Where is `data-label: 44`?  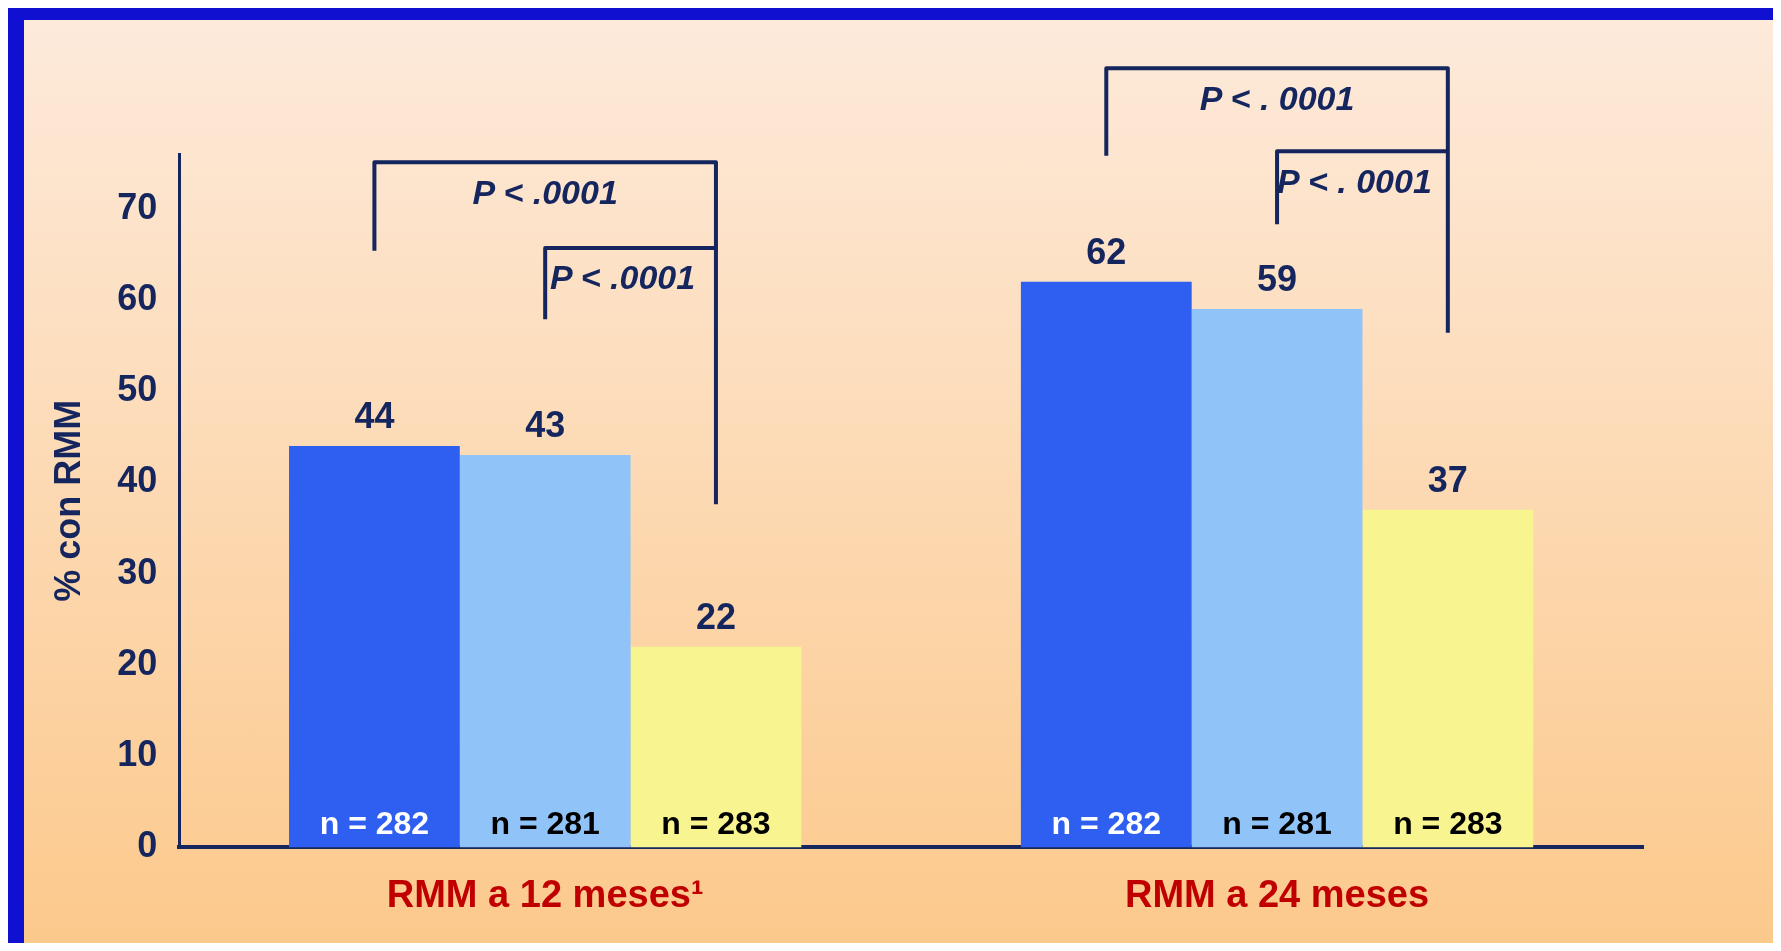
data-label: 44 is located at coordinates (374, 415).